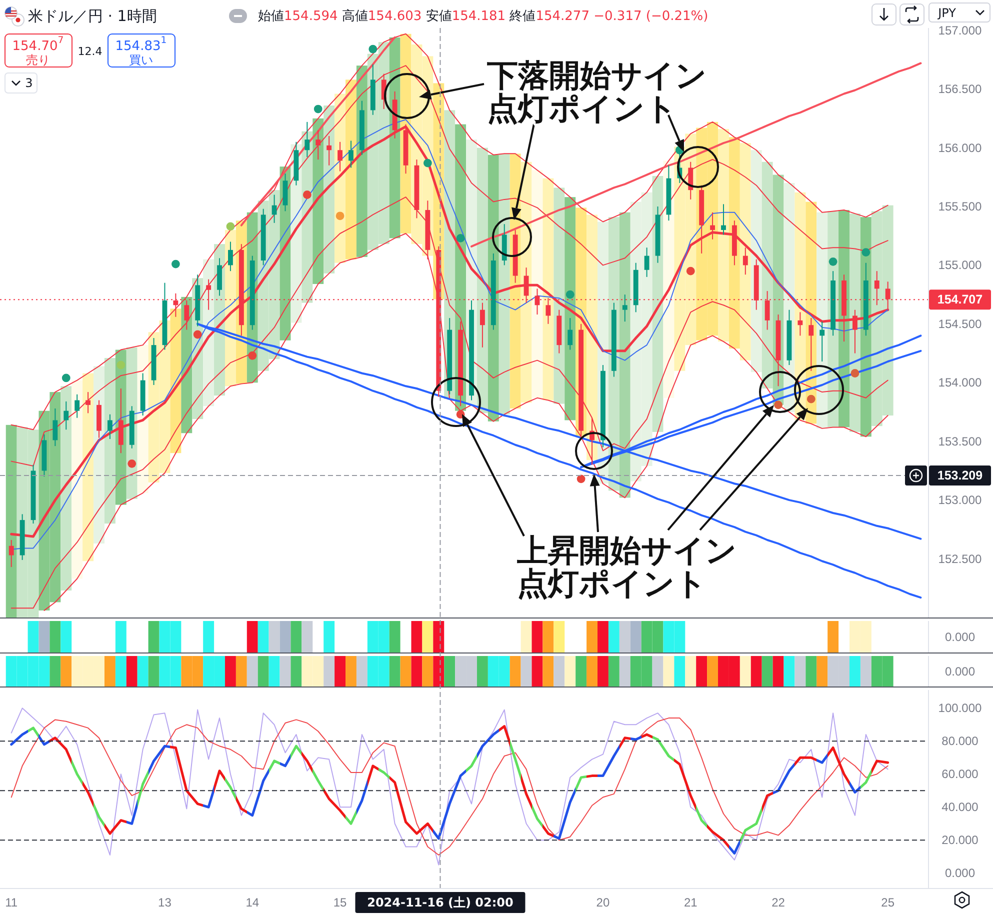  Describe the element at coordinates (603, 903) in the screenshot. I see `x-tick-label: 20` at that location.